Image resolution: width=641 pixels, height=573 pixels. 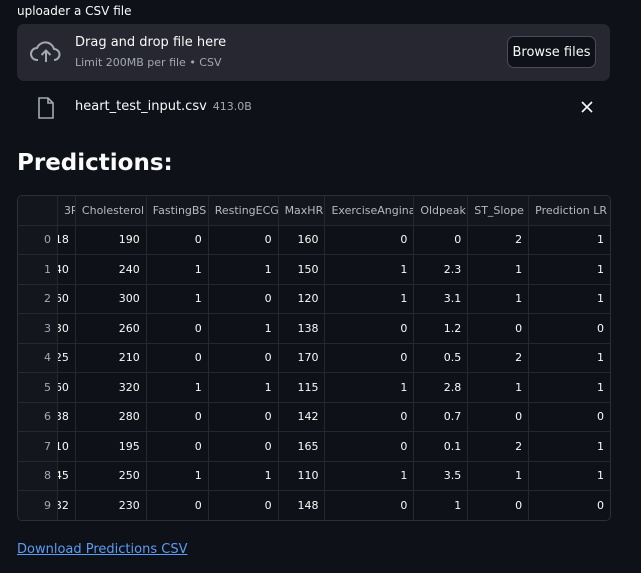 I want to click on table-cell: 138, so click(x=302, y=328).